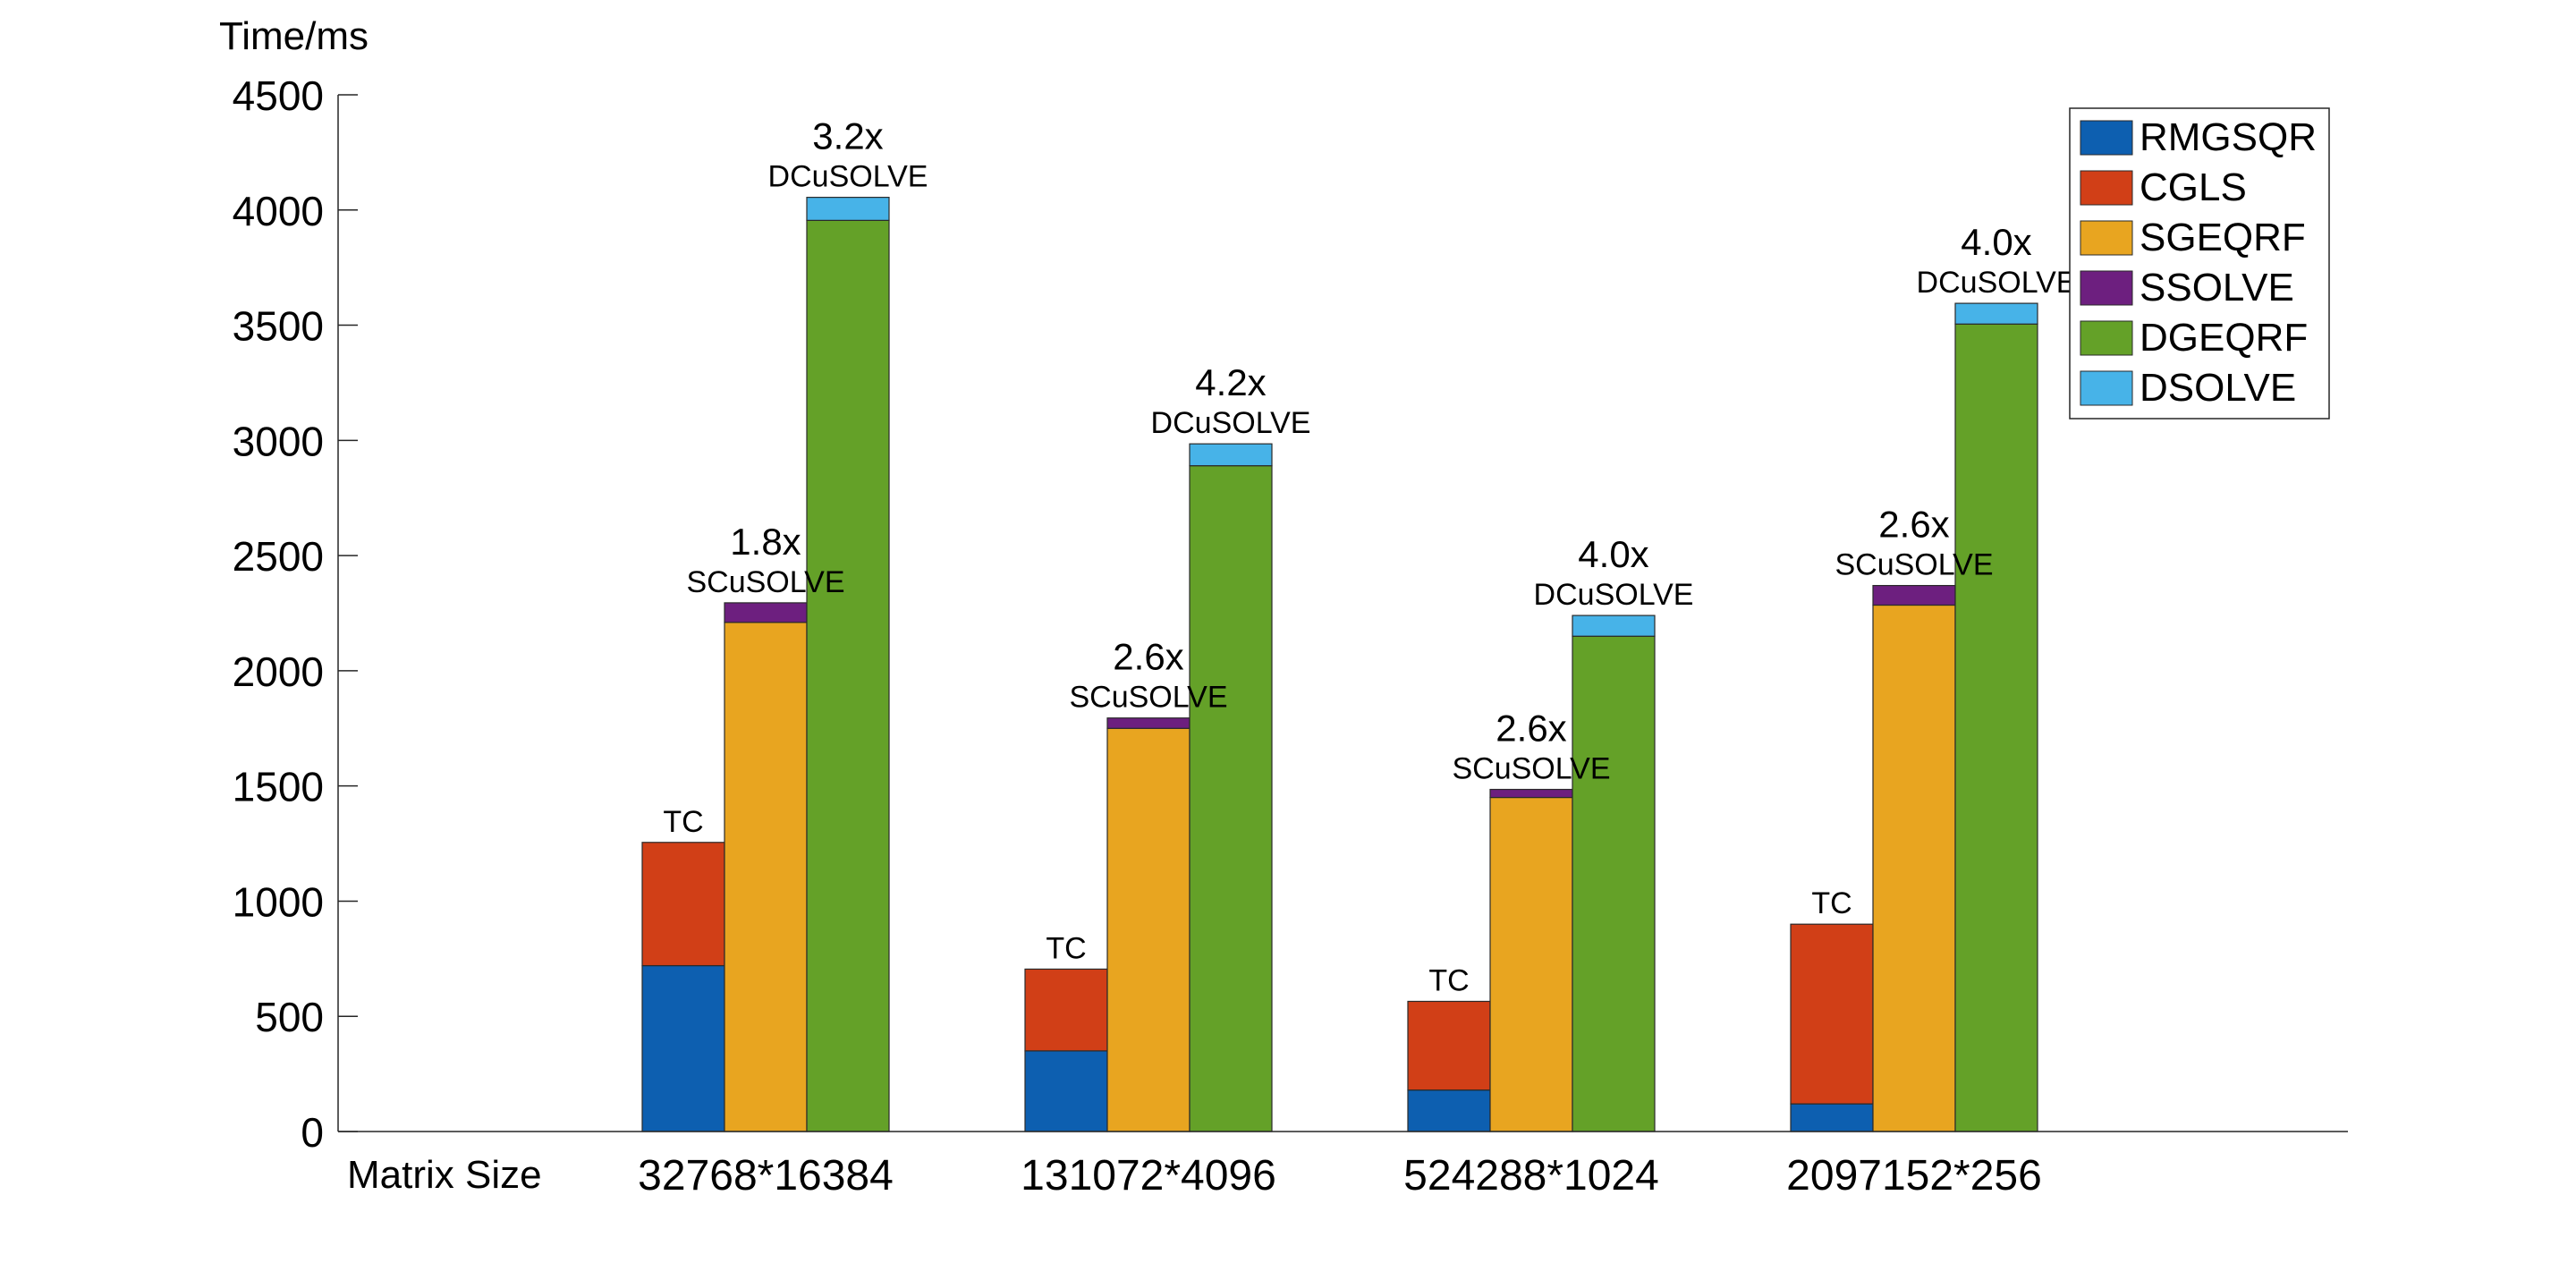  Describe the element at coordinates (278, 95) in the screenshot. I see `y-tick-label: 4500` at that location.